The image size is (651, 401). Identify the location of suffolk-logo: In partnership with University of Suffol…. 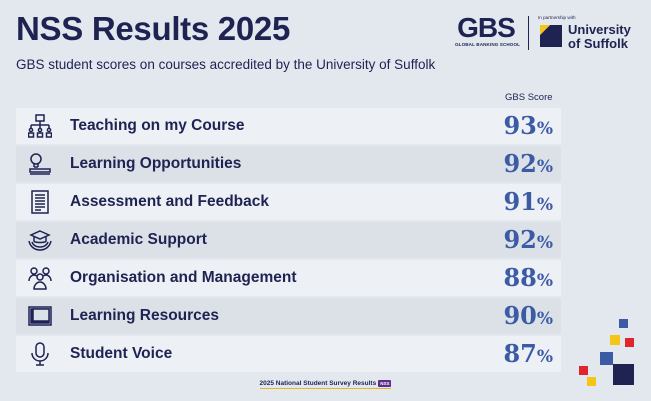
(591, 34).